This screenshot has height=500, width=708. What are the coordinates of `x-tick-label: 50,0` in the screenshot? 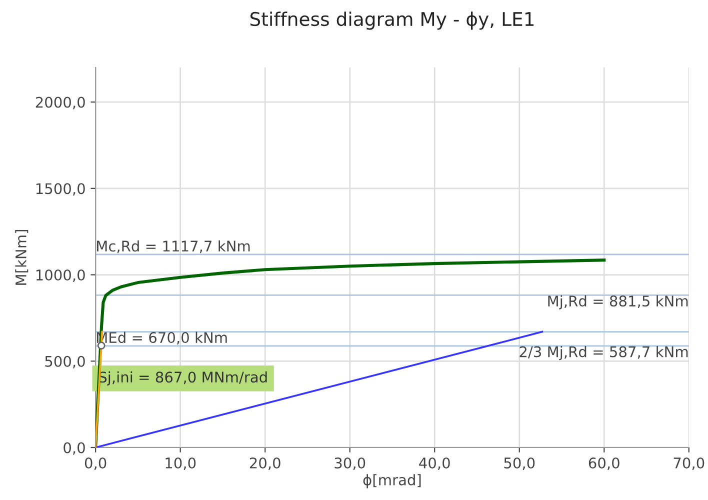 It's located at (519, 463).